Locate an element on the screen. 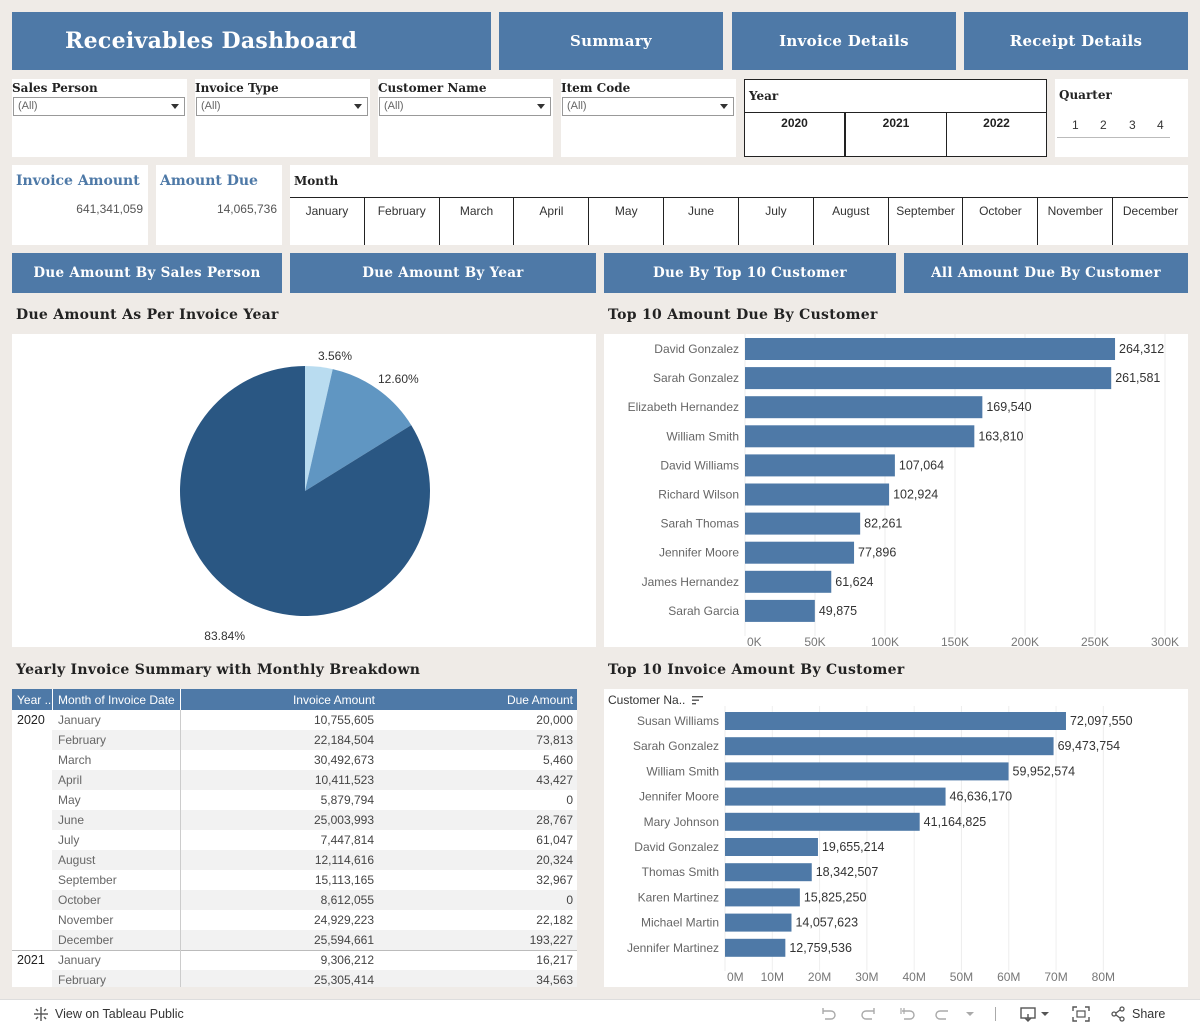 The image size is (1200, 1027). month-option: September is located at coordinates (926, 221).